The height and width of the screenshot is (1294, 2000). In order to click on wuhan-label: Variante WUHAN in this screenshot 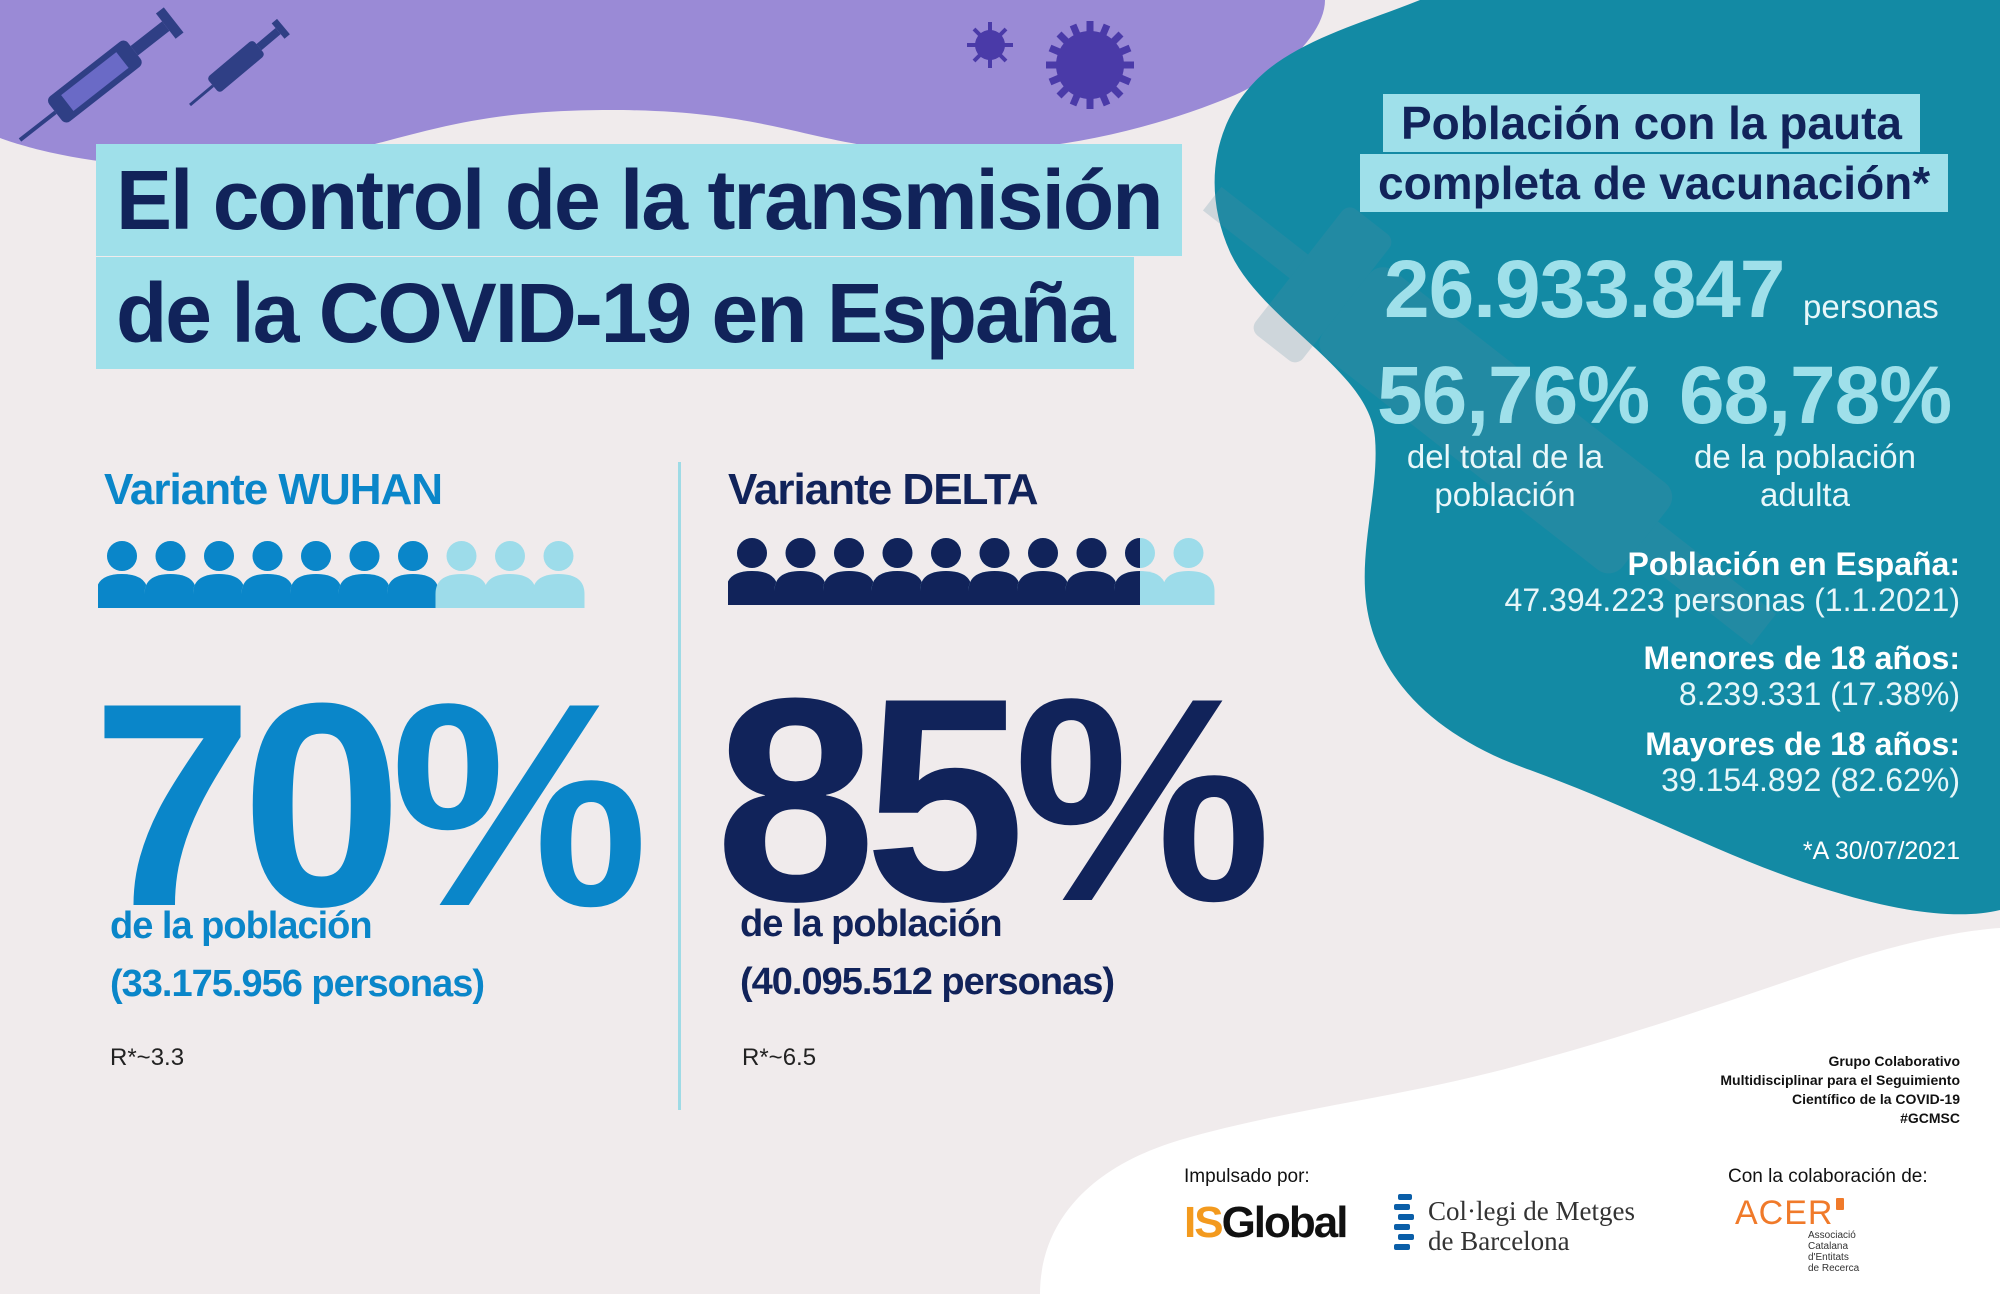, I will do `click(273, 489)`.